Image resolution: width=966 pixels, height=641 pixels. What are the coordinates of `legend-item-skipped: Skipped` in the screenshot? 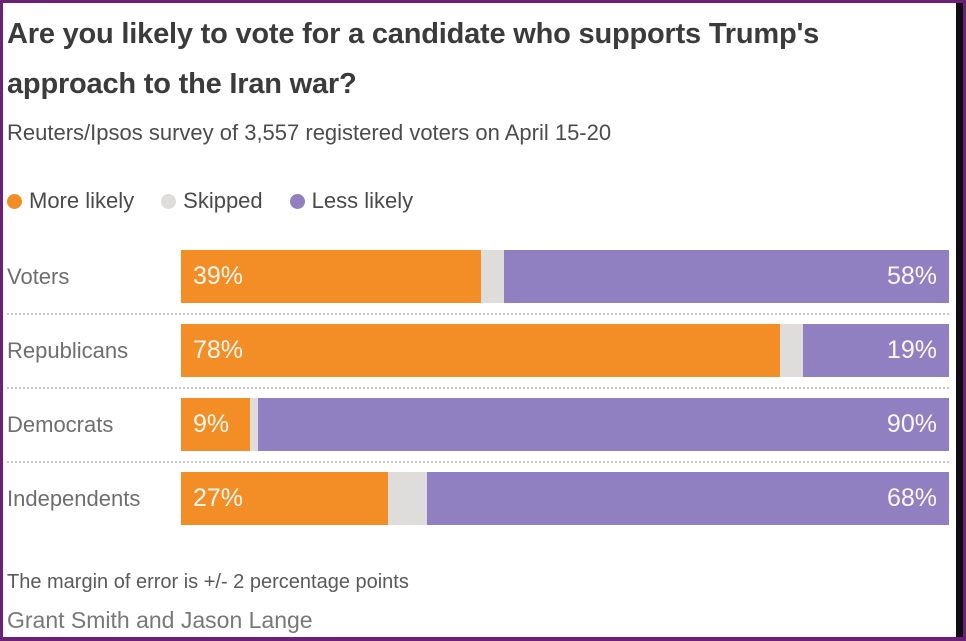 It's located at (212, 201).